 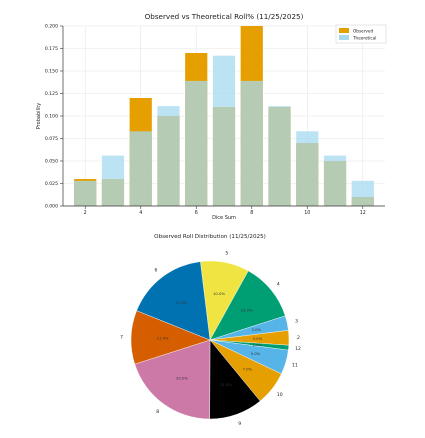 What do you see at coordinates (226, 384) in the screenshot?
I see `pie-pct-9: 11.0%` at bounding box center [226, 384].